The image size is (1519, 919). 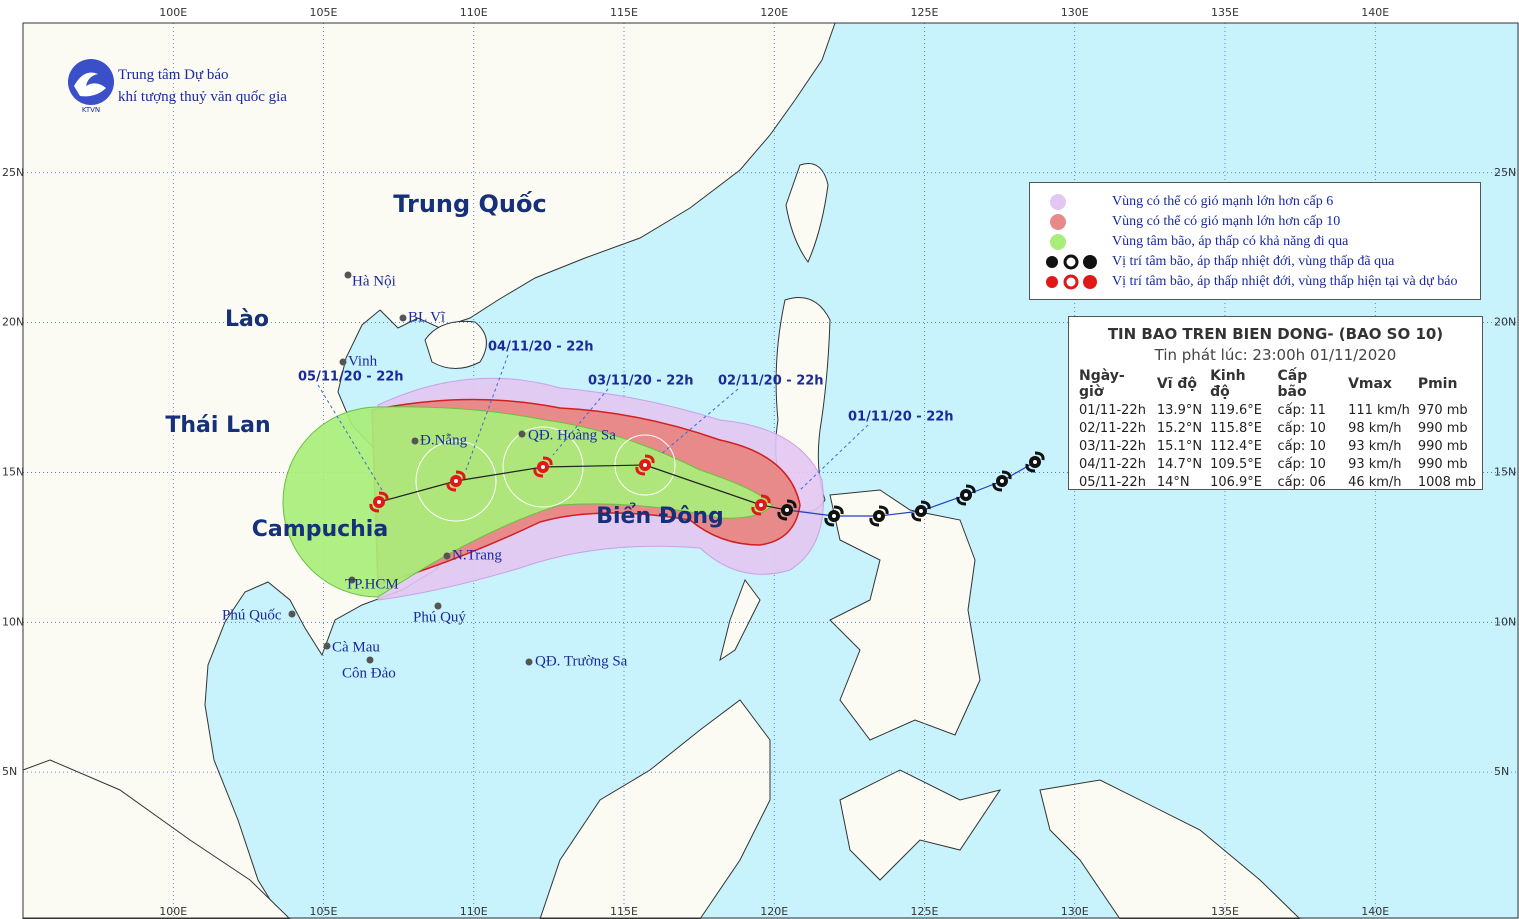 I want to click on place-label: Côn Đảo, so click(x=369, y=673).